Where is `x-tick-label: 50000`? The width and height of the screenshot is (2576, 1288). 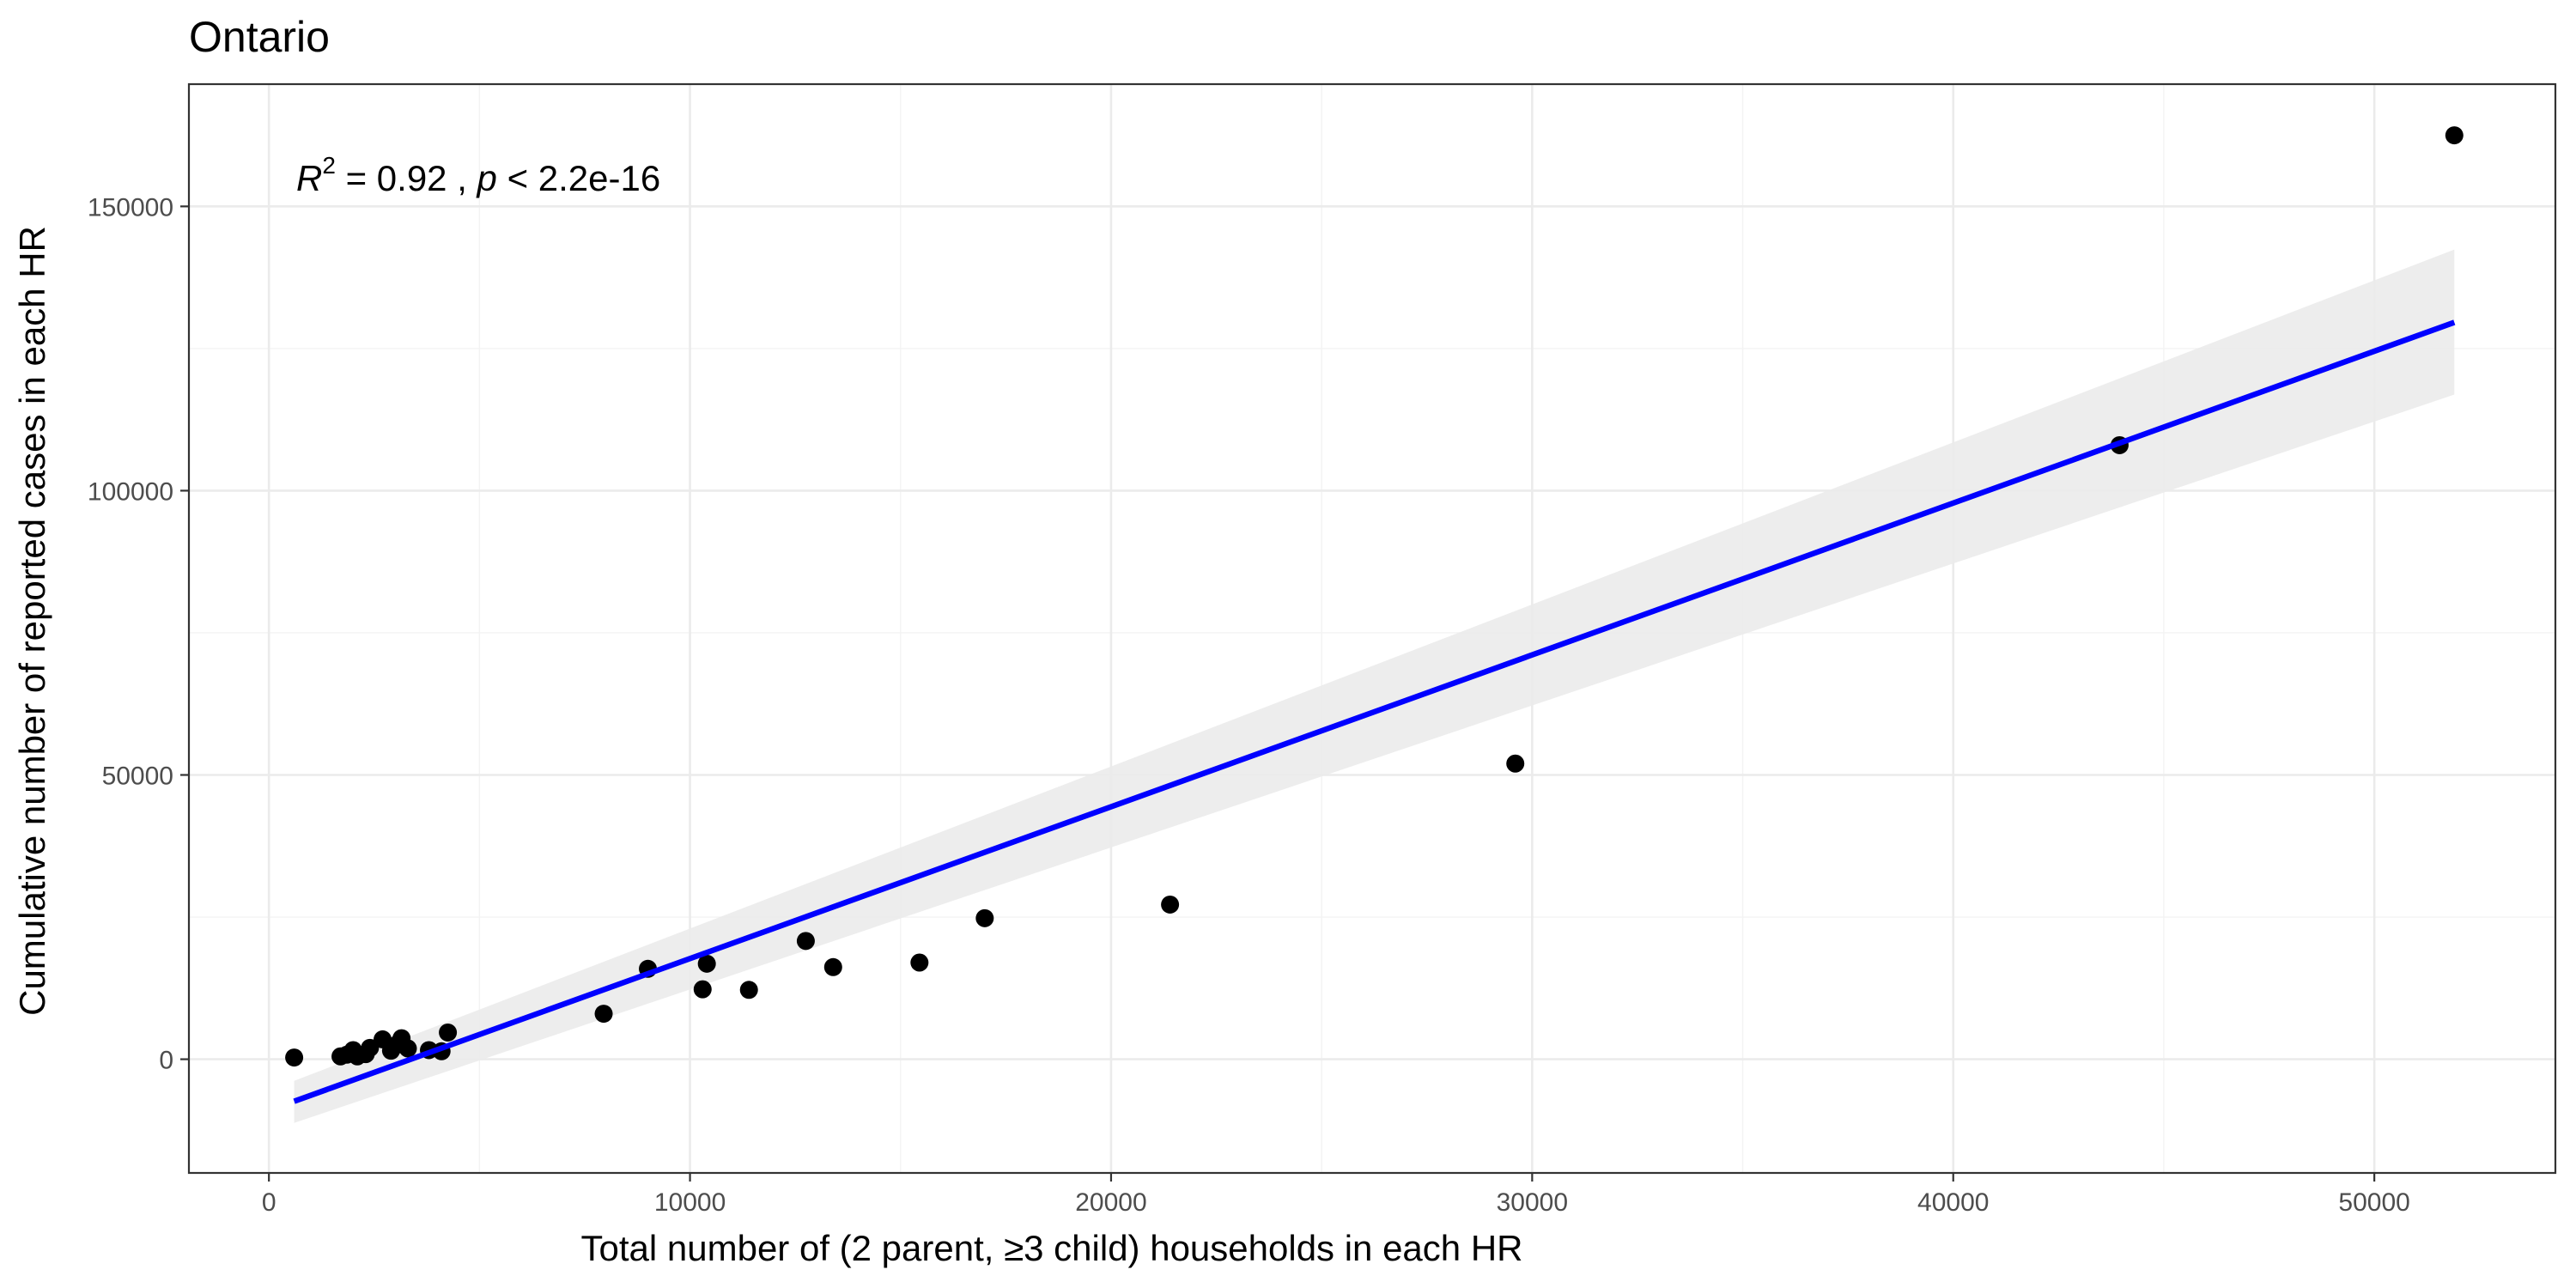 x-tick-label: 50000 is located at coordinates (2374, 1202).